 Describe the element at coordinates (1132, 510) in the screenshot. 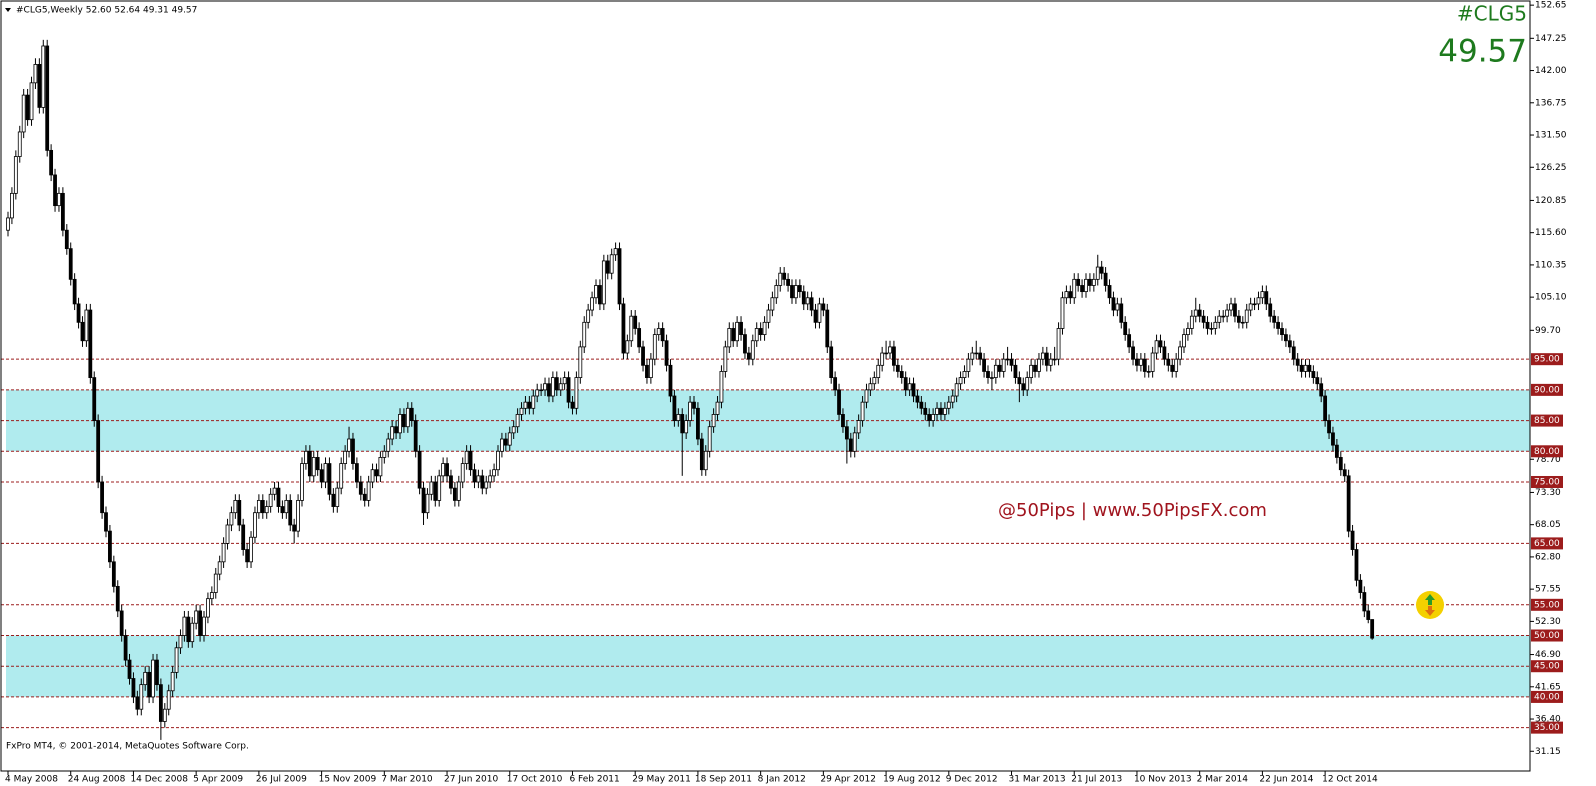

I see `watermark: @50Pips | www.50PipsFX.com` at that location.